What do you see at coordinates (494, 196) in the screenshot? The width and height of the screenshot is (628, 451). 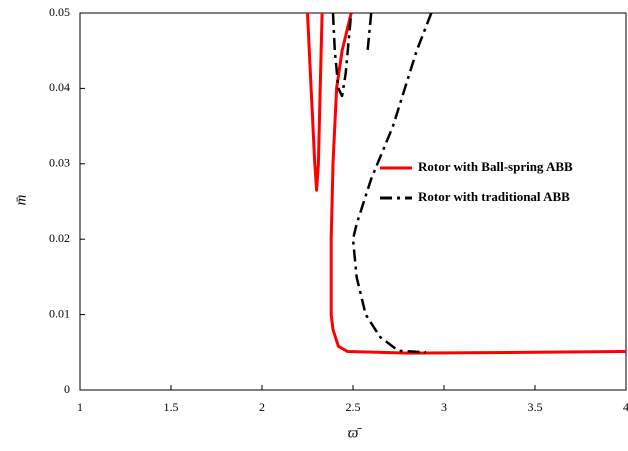 I see `legend-label: Rotor with traditional ABB` at bounding box center [494, 196].